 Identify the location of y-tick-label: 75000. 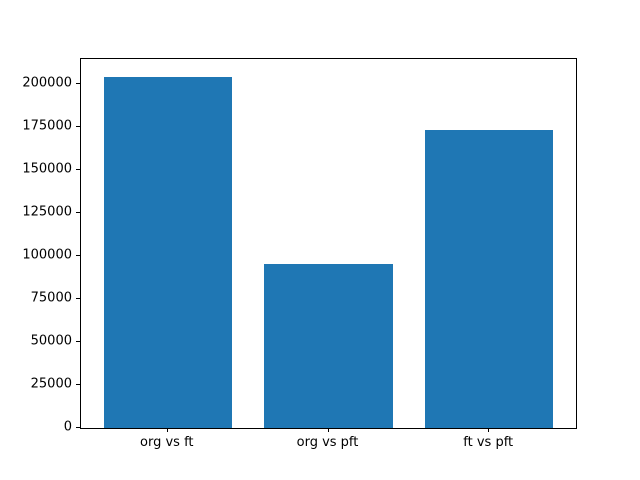
(51, 298).